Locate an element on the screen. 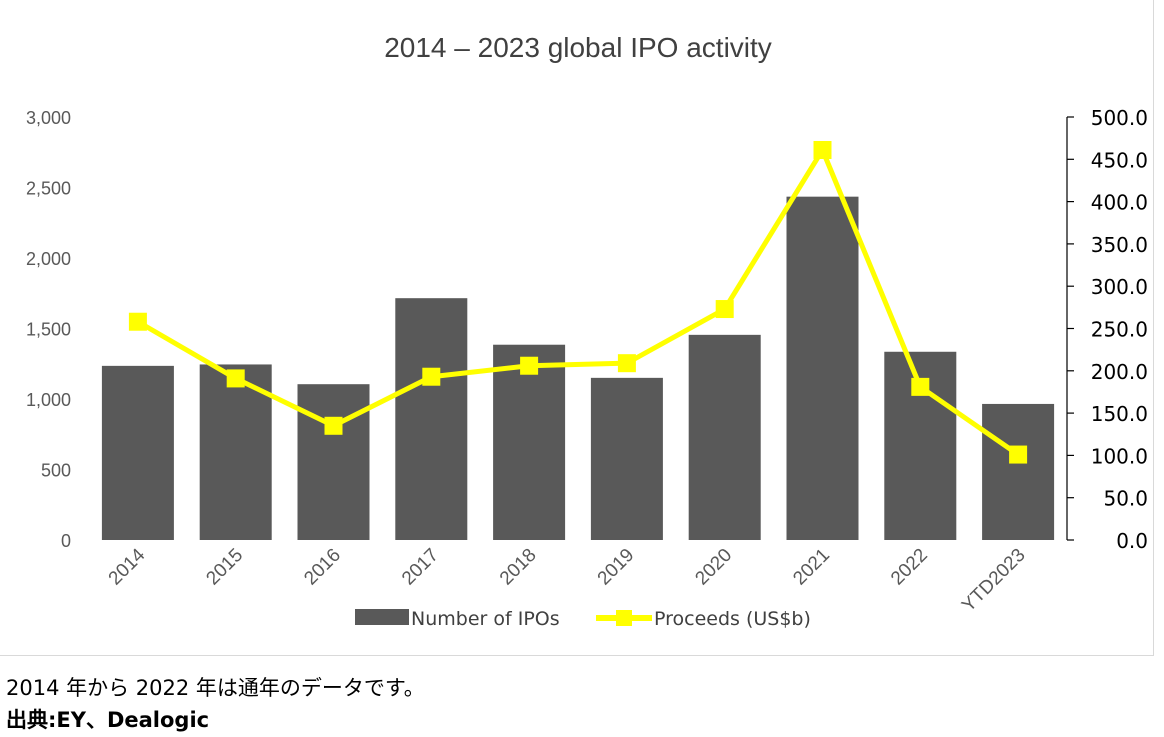 This screenshot has width=1164, height=737. right-tick-label: 200.0 is located at coordinates (1119, 372).